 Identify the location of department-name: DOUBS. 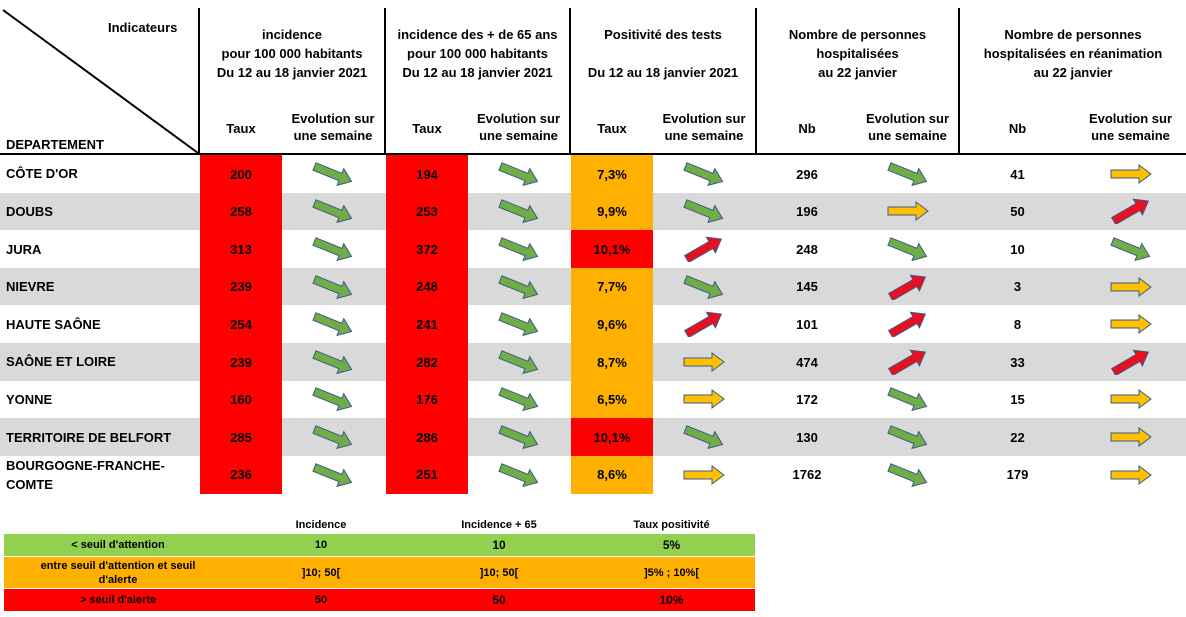
(29, 211).